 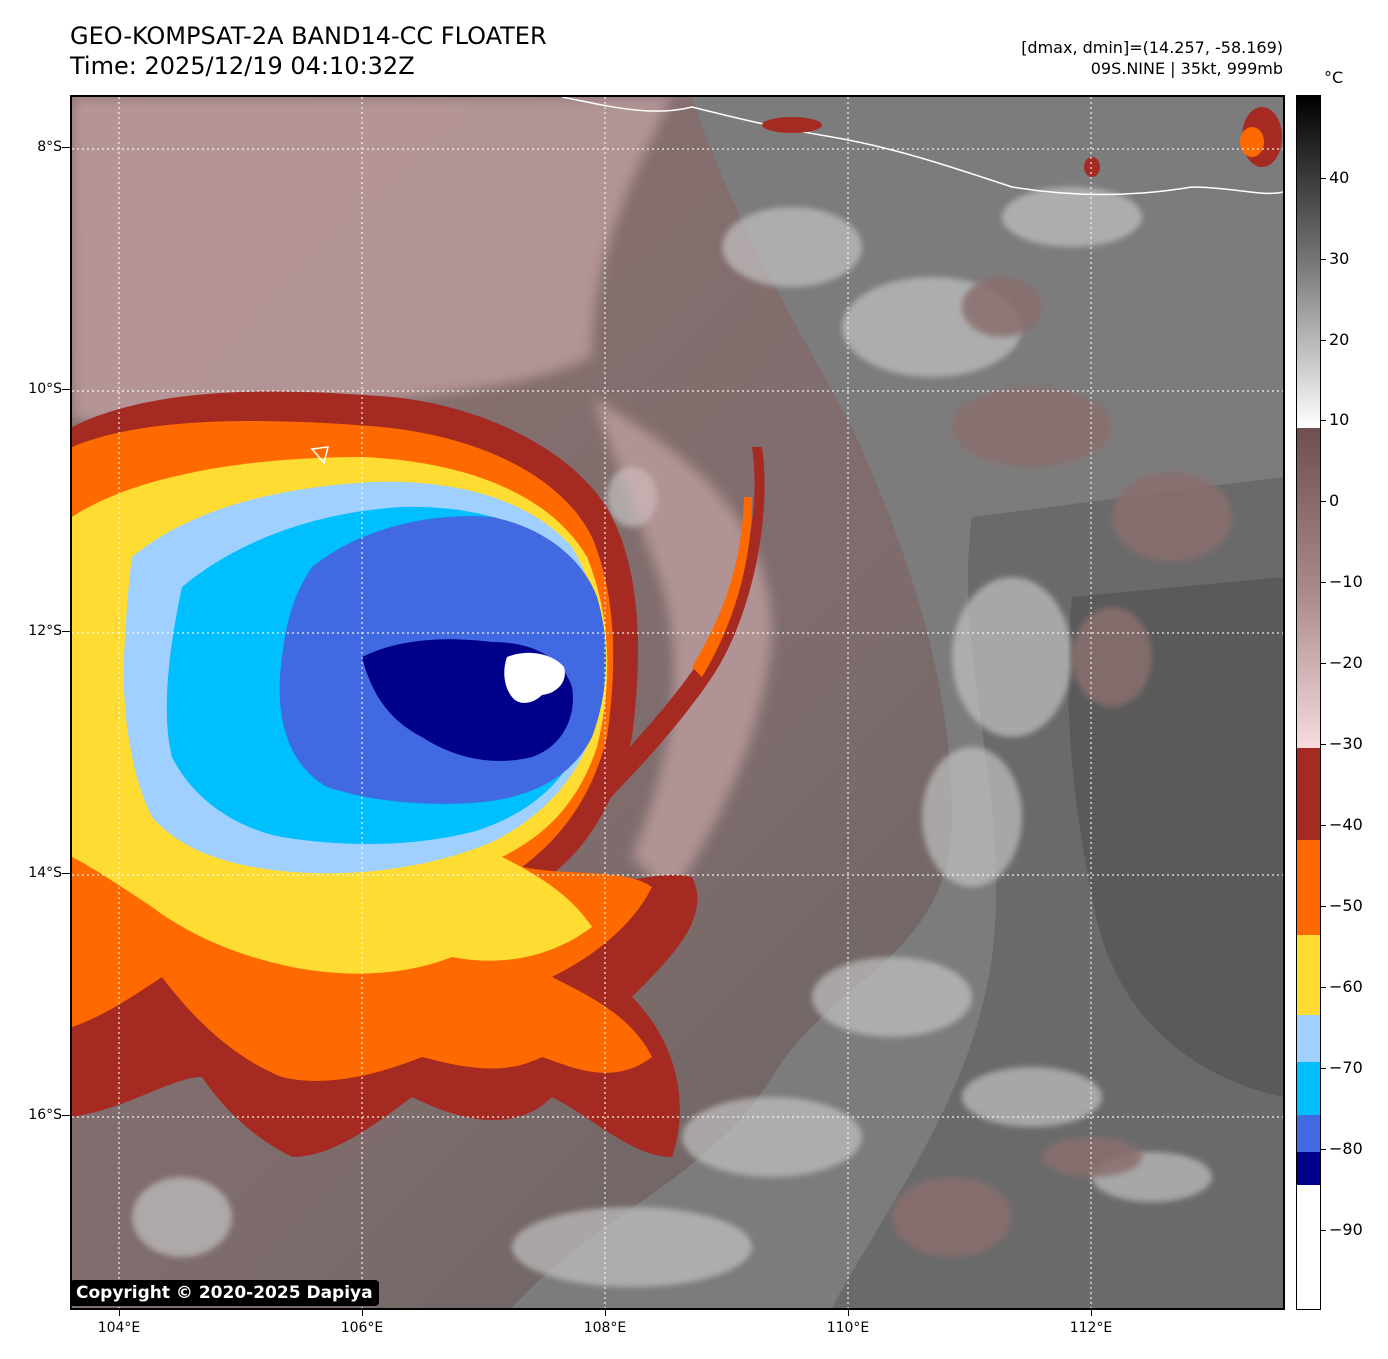 I want to click on colorbar-label: 40, so click(x=1339, y=177).